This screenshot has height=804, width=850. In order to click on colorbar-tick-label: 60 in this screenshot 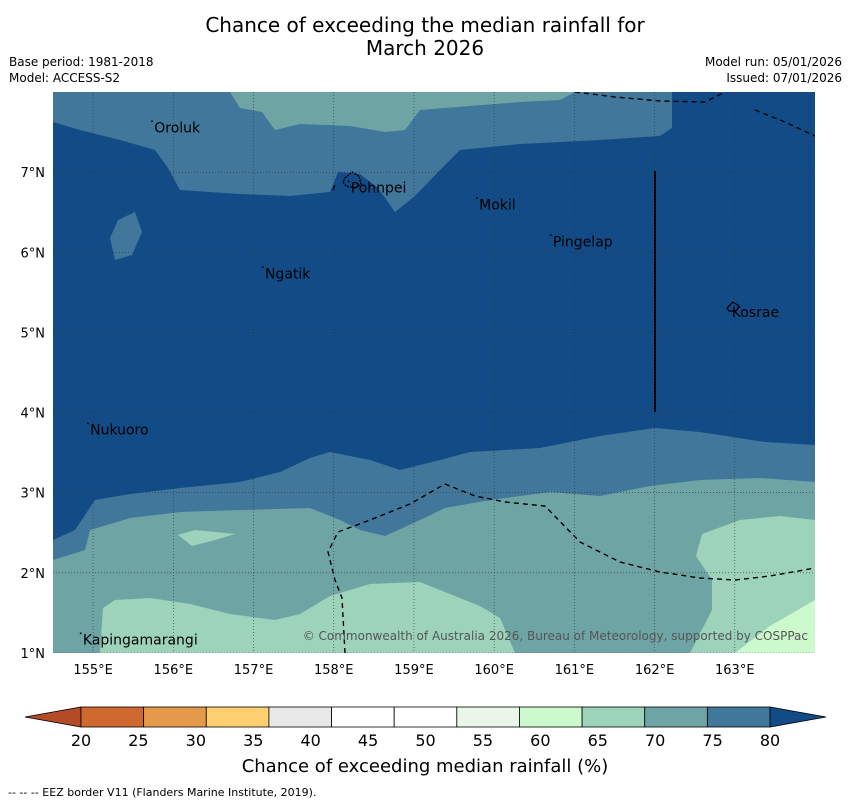, I will do `click(540, 740)`.